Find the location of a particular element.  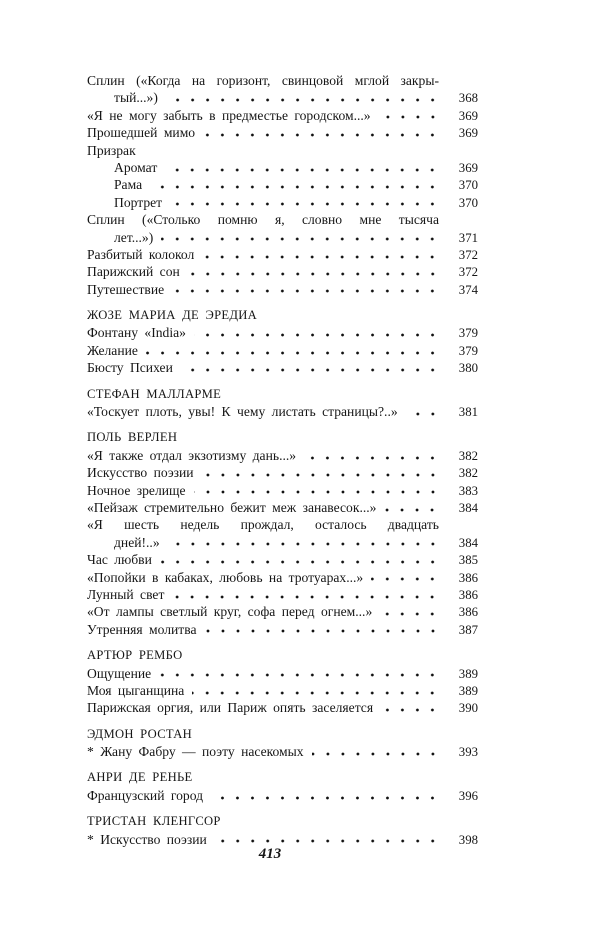

entry-title: Рама is located at coordinates (128, 185).